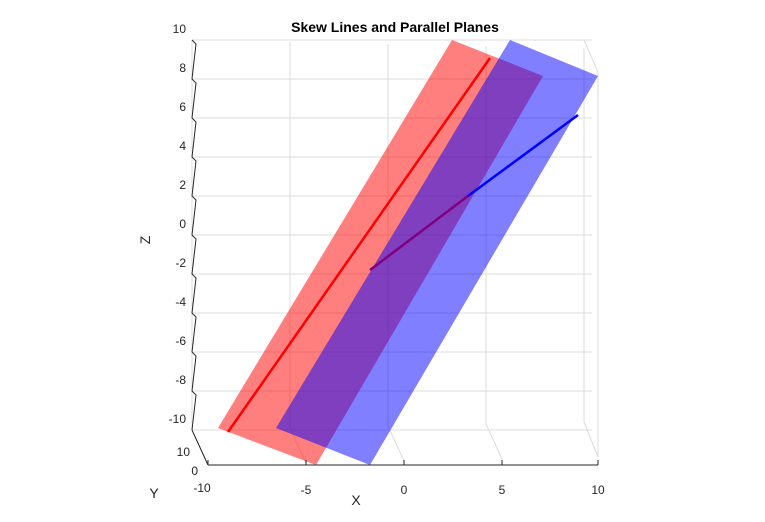  What do you see at coordinates (403, 463) in the screenshot?
I see `x-axis` at bounding box center [403, 463].